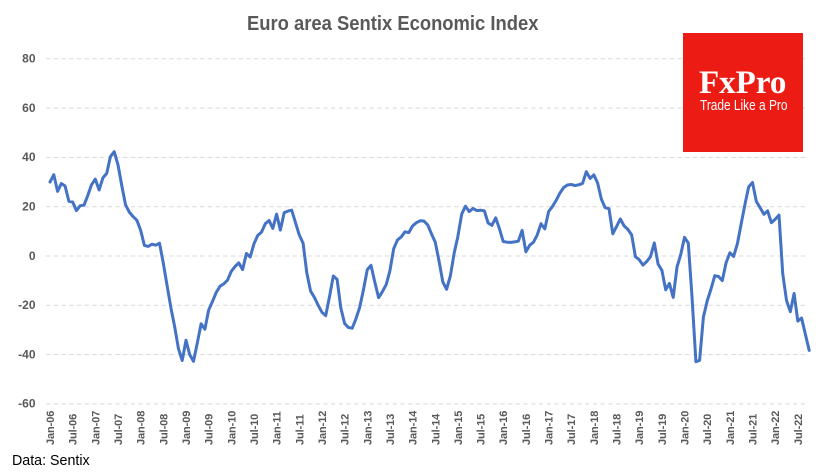 Image resolution: width=840 pixels, height=474 pixels. Describe the element at coordinates (708, 429) in the screenshot. I see `svg-text: Jul-20` at that location.